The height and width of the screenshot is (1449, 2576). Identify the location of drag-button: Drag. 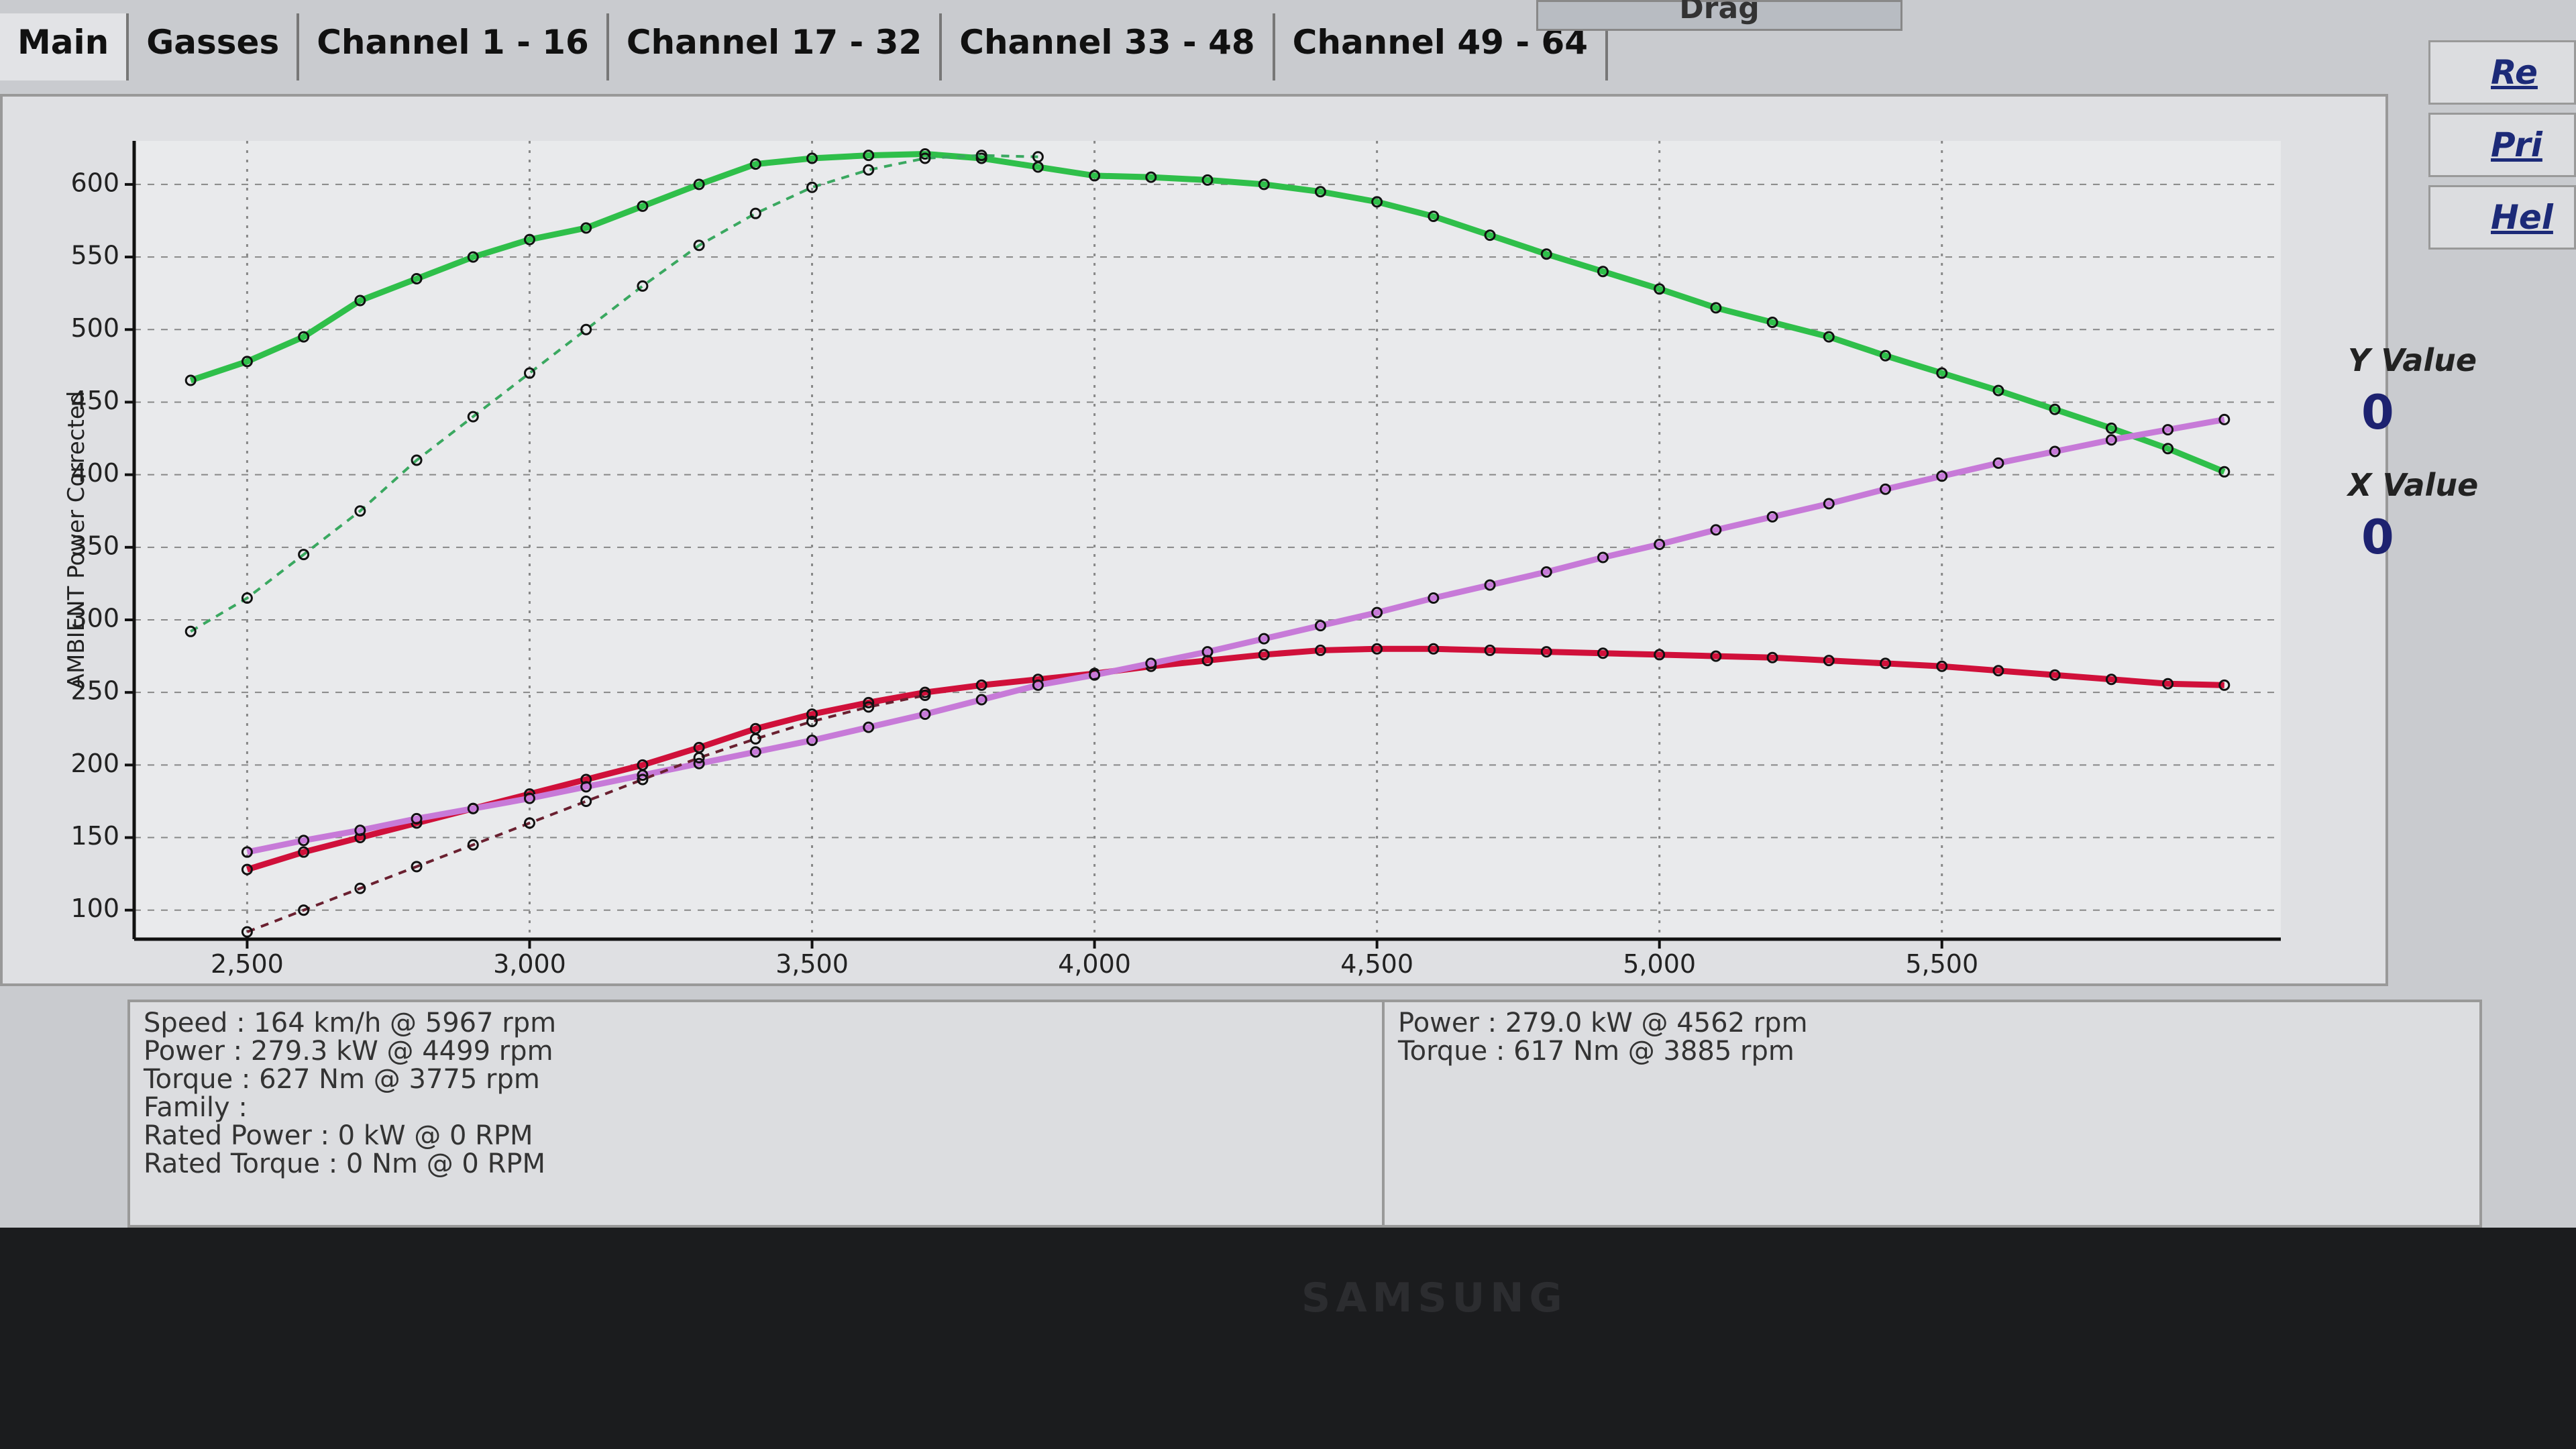
(1719, 15).